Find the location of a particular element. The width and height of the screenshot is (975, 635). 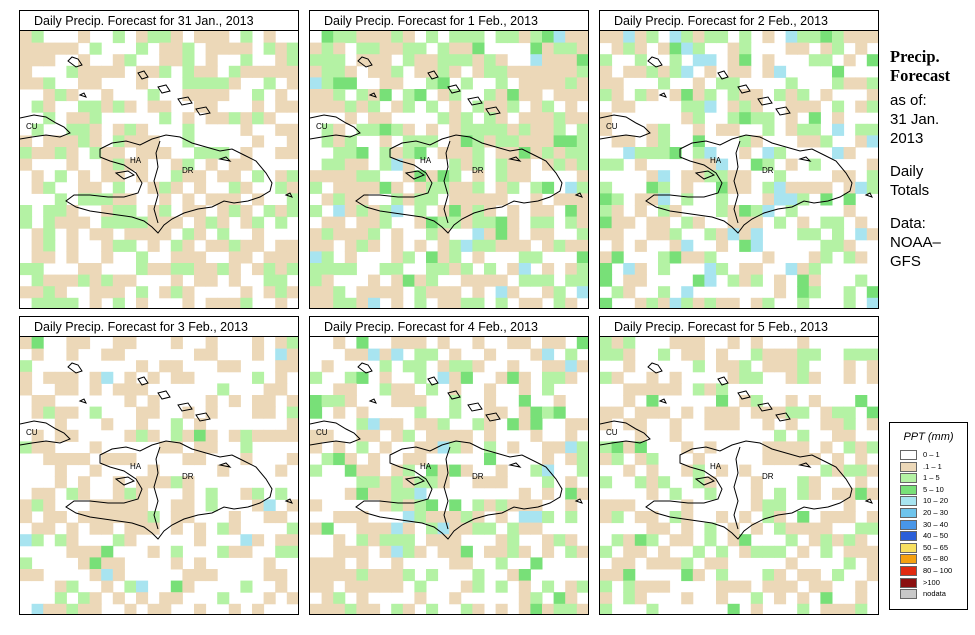

precip-grid is located at coordinates (449, 475).